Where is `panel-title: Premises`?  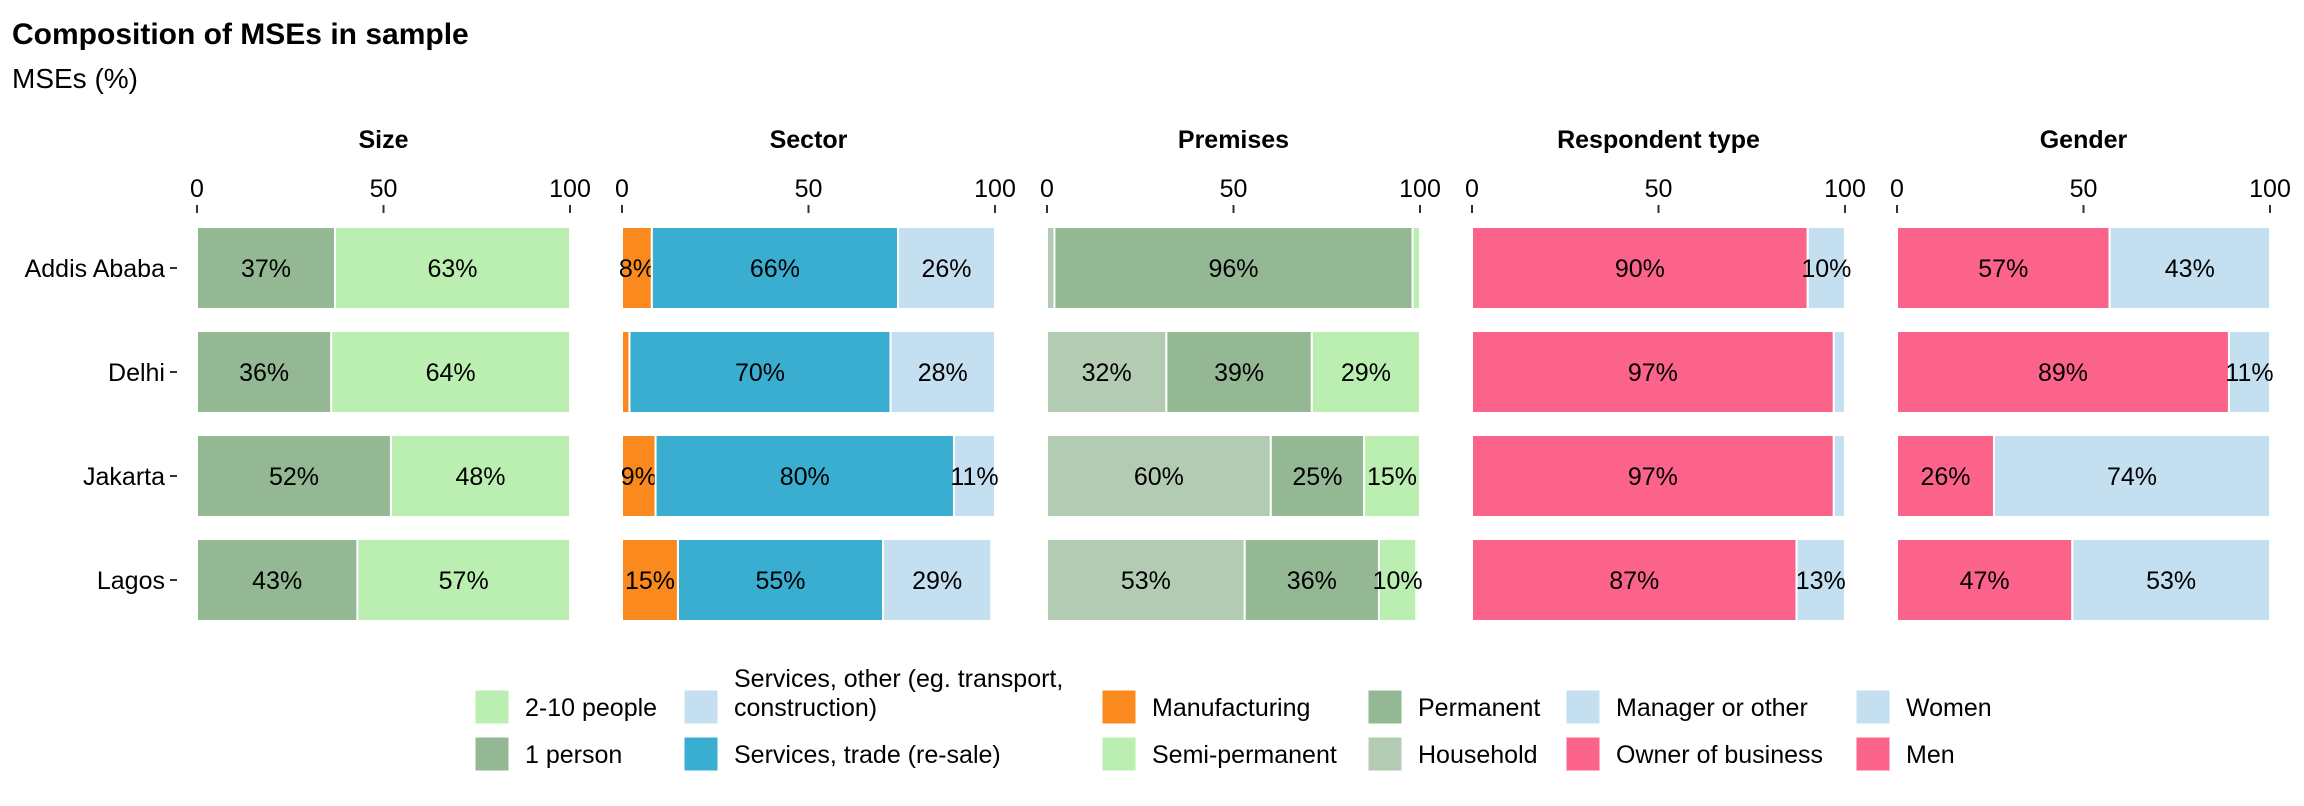
panel-title: Premises is located at coordinates (1233, 140).